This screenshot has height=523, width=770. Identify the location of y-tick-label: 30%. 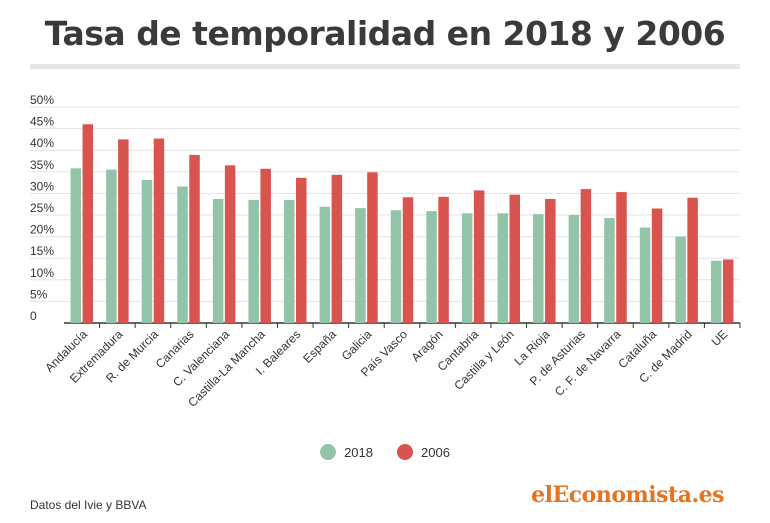
(42, 186).